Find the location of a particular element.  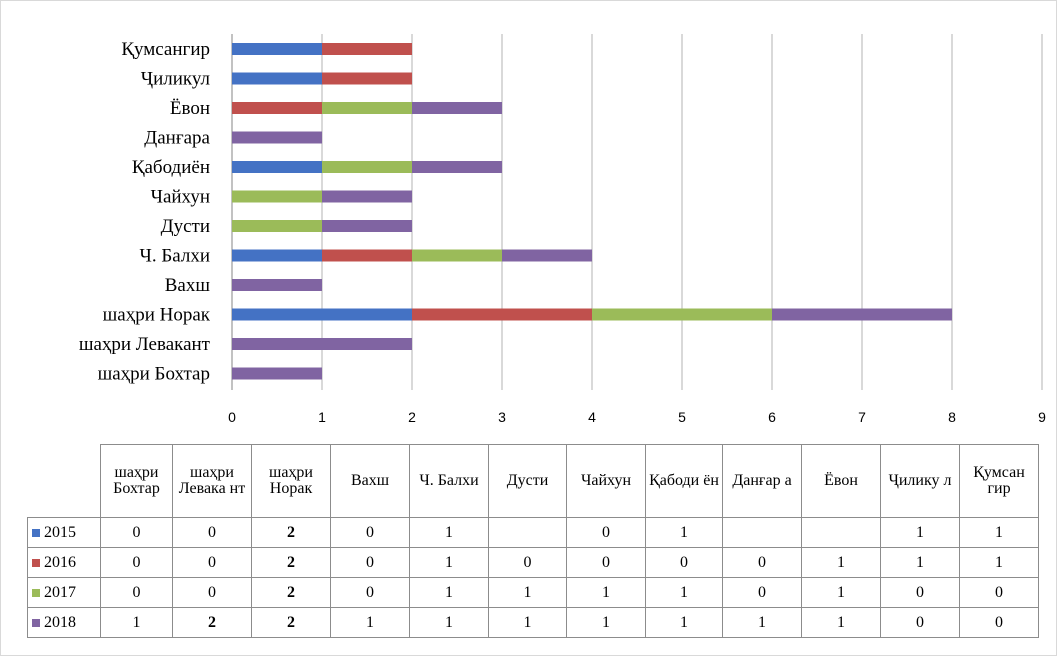

table-header: шаҳри Бохтар is located at coordinates (137, 481).